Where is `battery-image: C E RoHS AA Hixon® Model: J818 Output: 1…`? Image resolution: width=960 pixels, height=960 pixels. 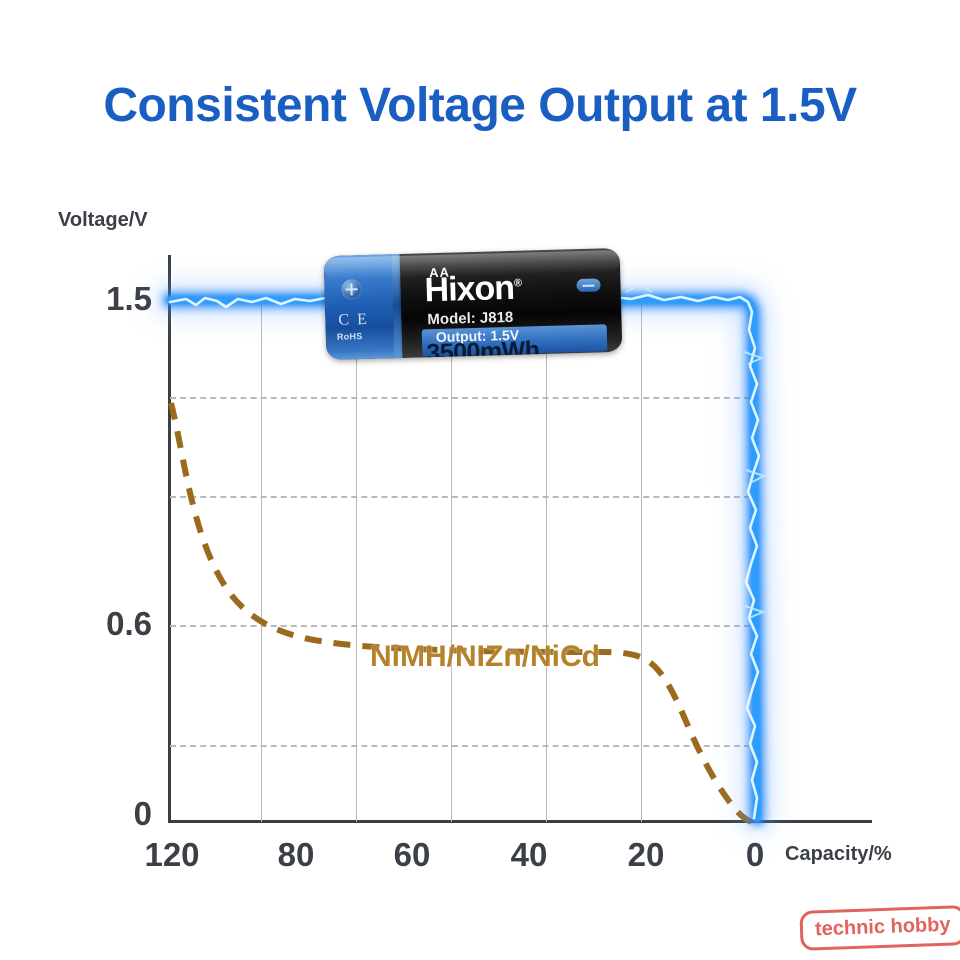 battery-image: C E RoHS AA Hixon® Model: J818 Output: 1… is located at coordinates (473, 304).